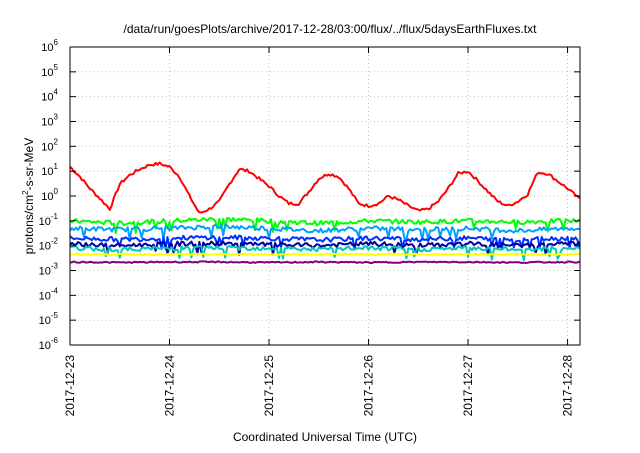 Image resolution: width=640 pixels, height=453 pixels. Describe the element at coordinates (49, 46) in the screenshot. I see `y-tick-label: 10⁶` at that location.